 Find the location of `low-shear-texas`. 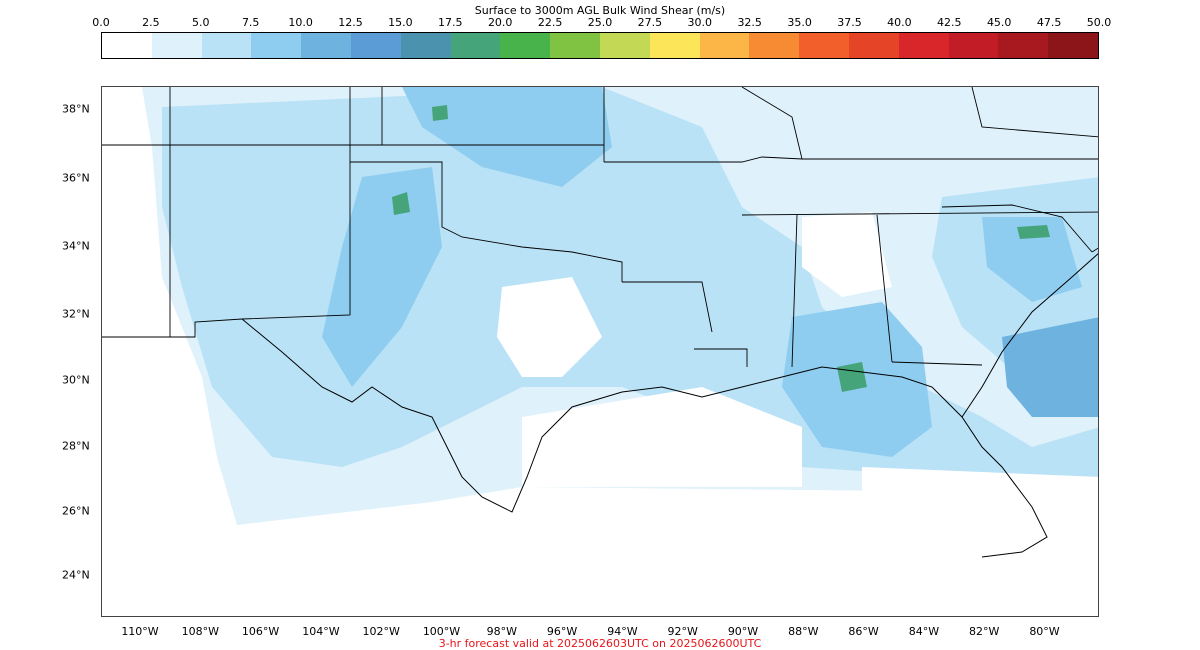

low-shear-texas is located at coordinates (549, 327).